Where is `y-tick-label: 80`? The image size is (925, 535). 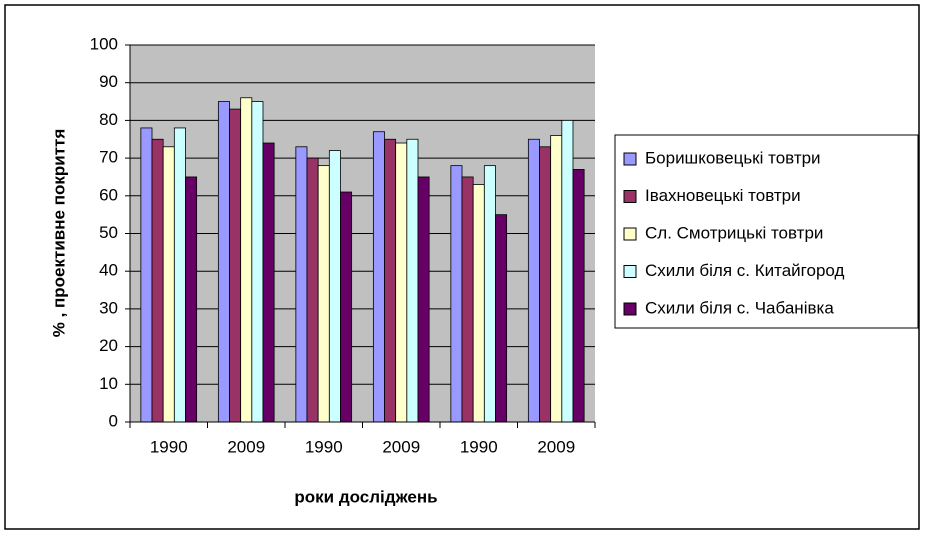 y-tick-label: 80 is located at coordinates (108, 119).